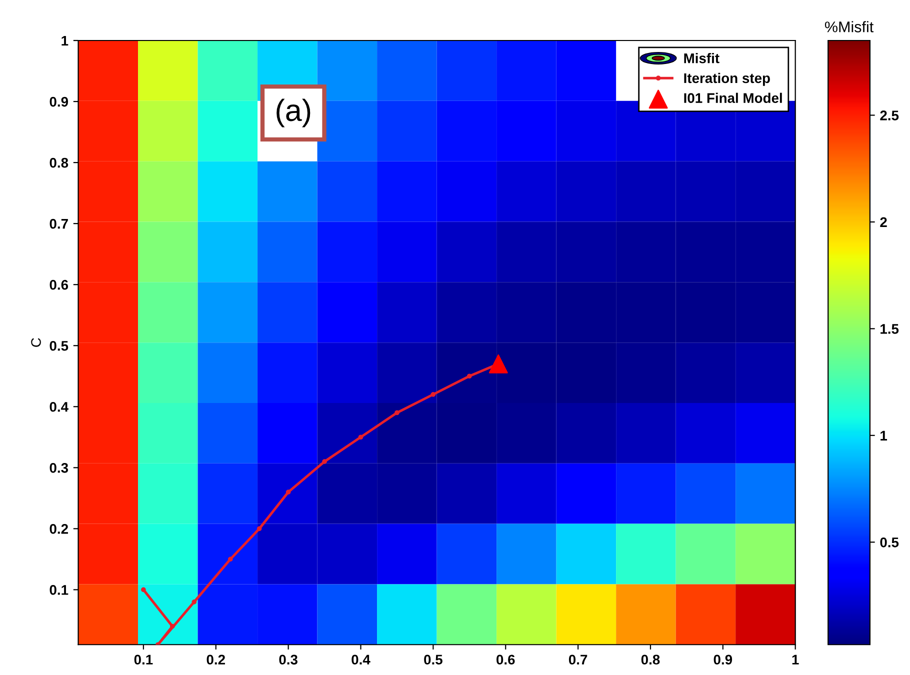 The width and height of the screenshot is (910, 675). I want to click on y-tick-label: 0.6, so click(59, 285).